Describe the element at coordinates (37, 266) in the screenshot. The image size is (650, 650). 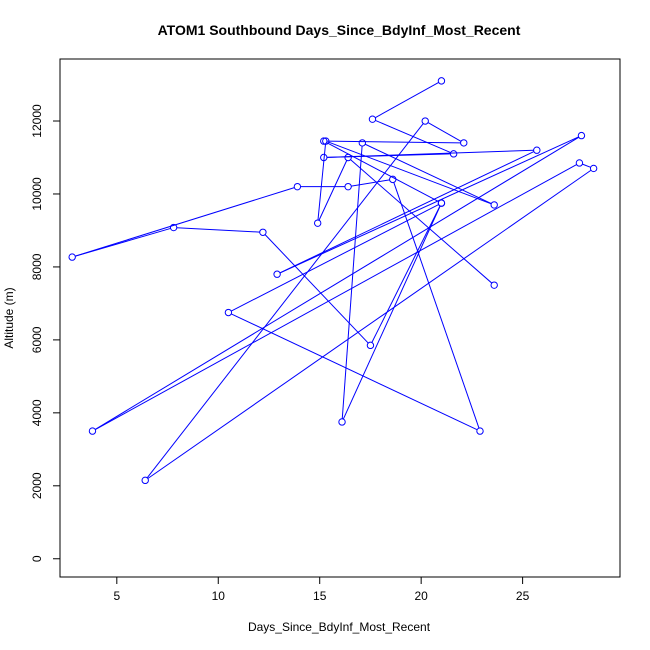
I see `y-tick-label: 8000` at that location.